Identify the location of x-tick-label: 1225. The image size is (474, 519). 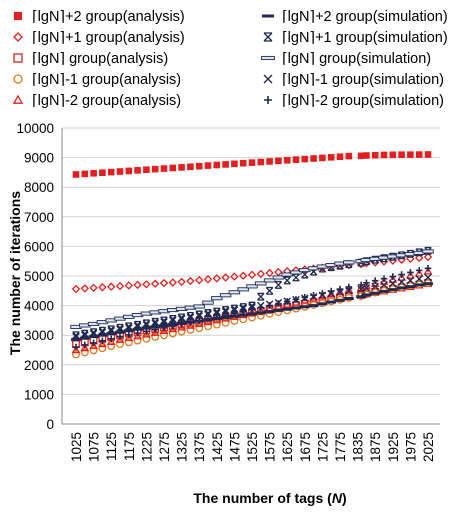
(146, 447).